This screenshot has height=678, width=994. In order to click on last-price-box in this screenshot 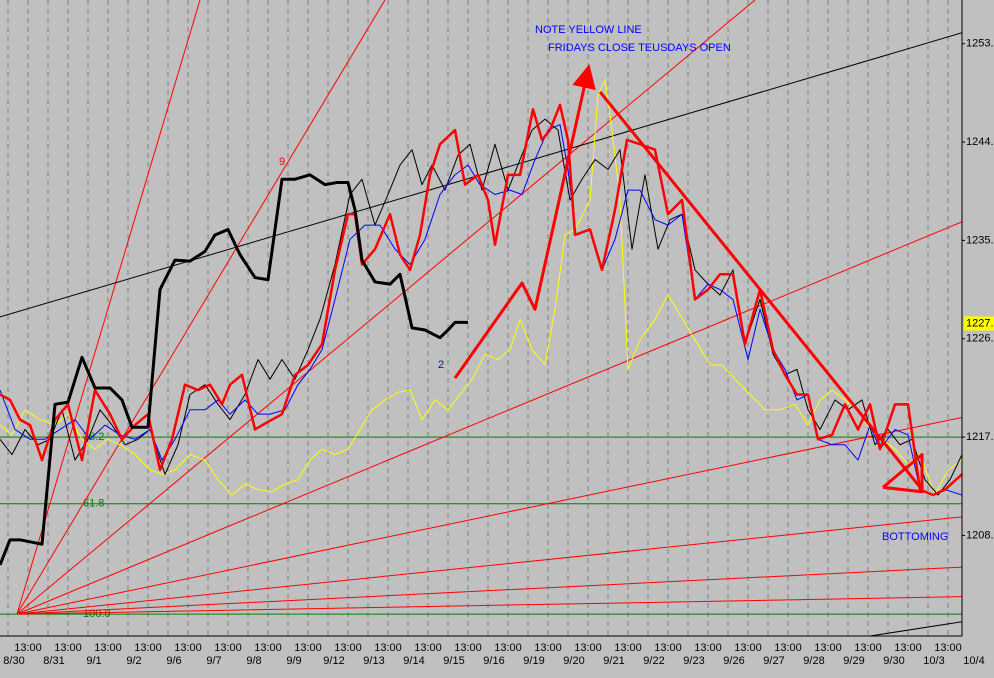, I will do `click(979, 323)`.